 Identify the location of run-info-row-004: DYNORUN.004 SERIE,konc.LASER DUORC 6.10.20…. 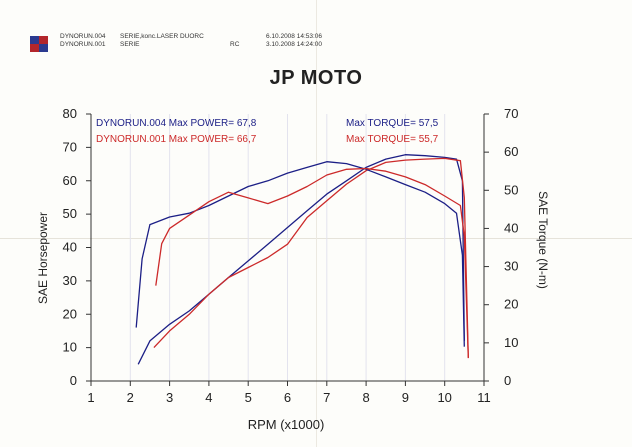
(191, 37).